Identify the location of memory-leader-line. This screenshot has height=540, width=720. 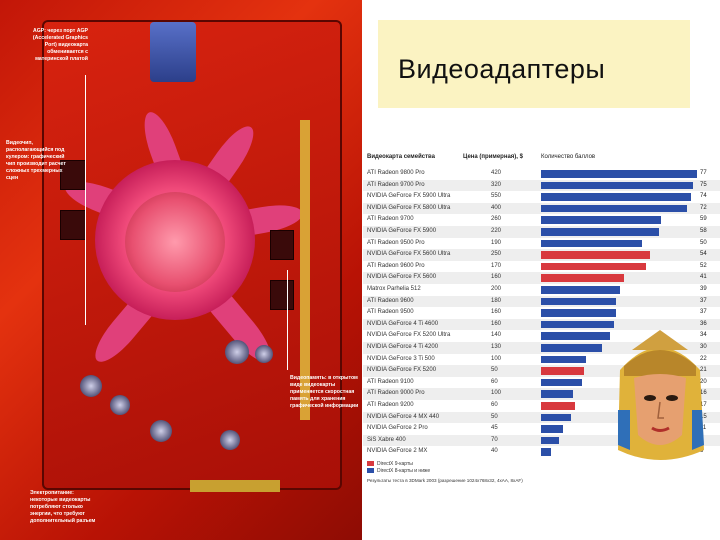
(287, 320).